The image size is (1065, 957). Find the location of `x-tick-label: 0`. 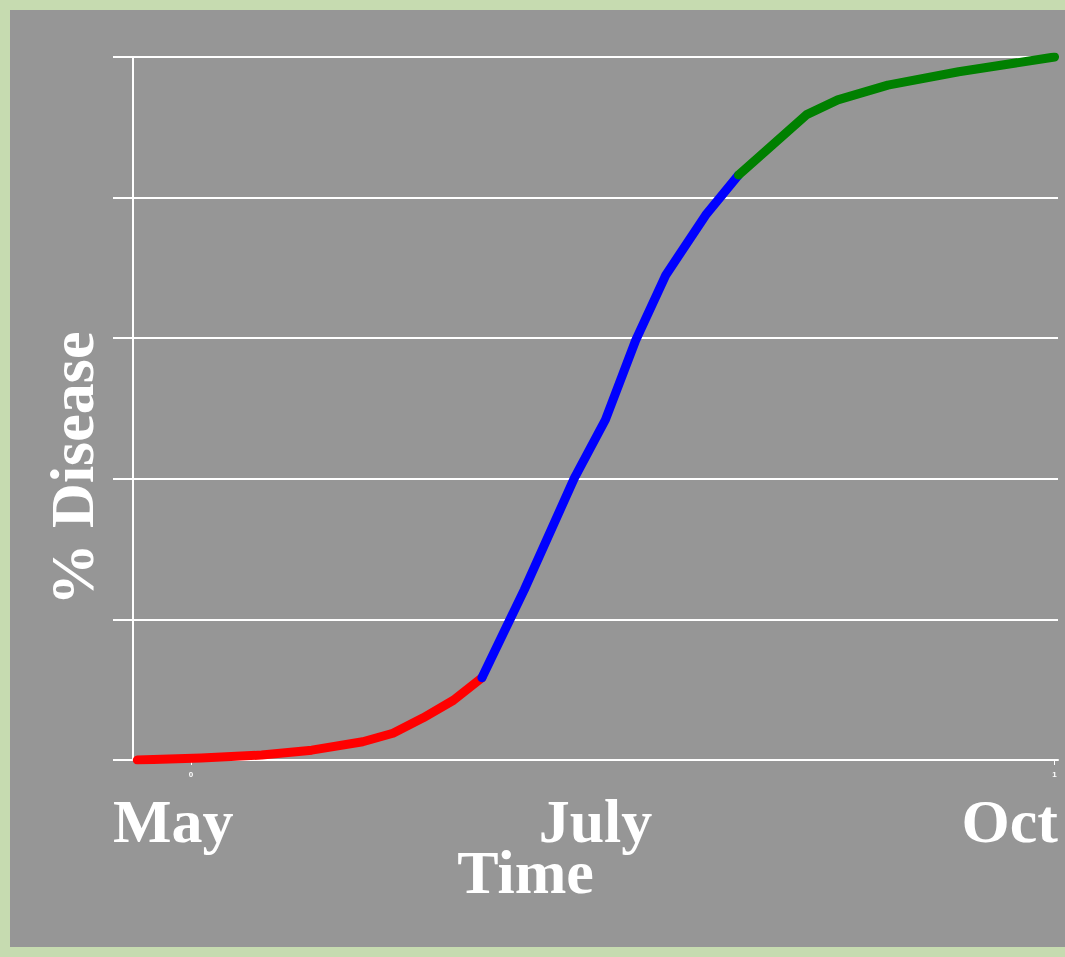

x-tick-label: 0 is located at coordinates (191, 774).